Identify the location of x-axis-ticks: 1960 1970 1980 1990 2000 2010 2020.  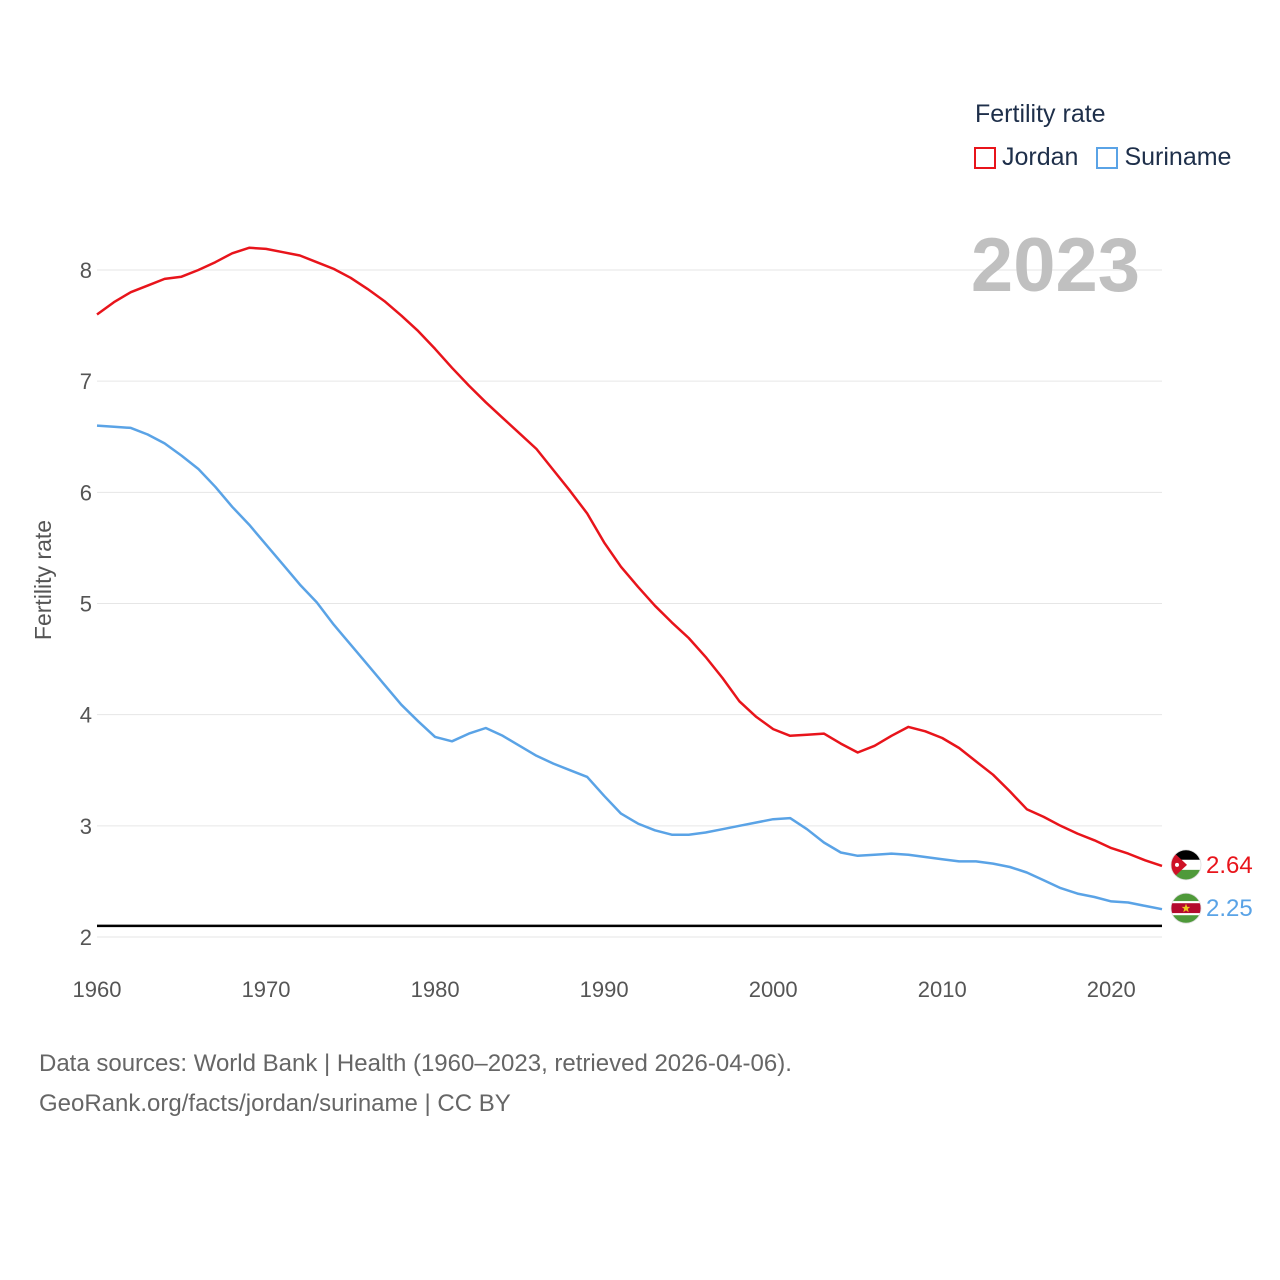
(604, 989).